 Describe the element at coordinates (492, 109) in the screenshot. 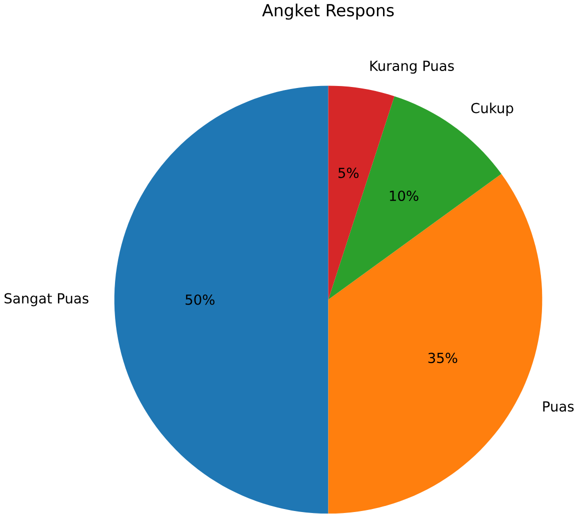

I see `slice-label: Cukup` at that location.